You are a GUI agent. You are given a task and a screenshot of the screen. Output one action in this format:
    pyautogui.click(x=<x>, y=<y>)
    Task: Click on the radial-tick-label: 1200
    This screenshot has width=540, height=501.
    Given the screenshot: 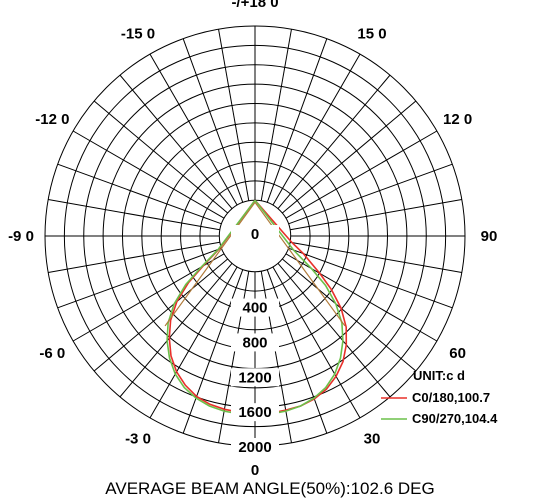 What is the action you would take?
    pyautogui.click(x=254, y=377)
    